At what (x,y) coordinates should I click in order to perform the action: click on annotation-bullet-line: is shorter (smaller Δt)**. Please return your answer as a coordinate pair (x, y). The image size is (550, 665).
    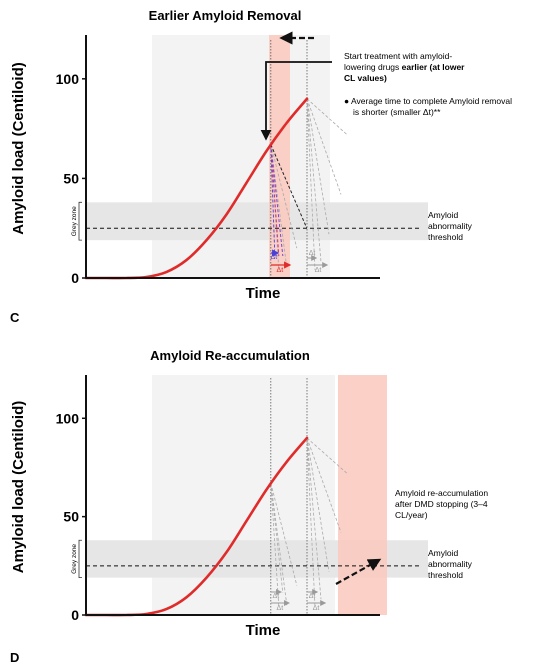
    Looking at the image, I should click on (397, 112).